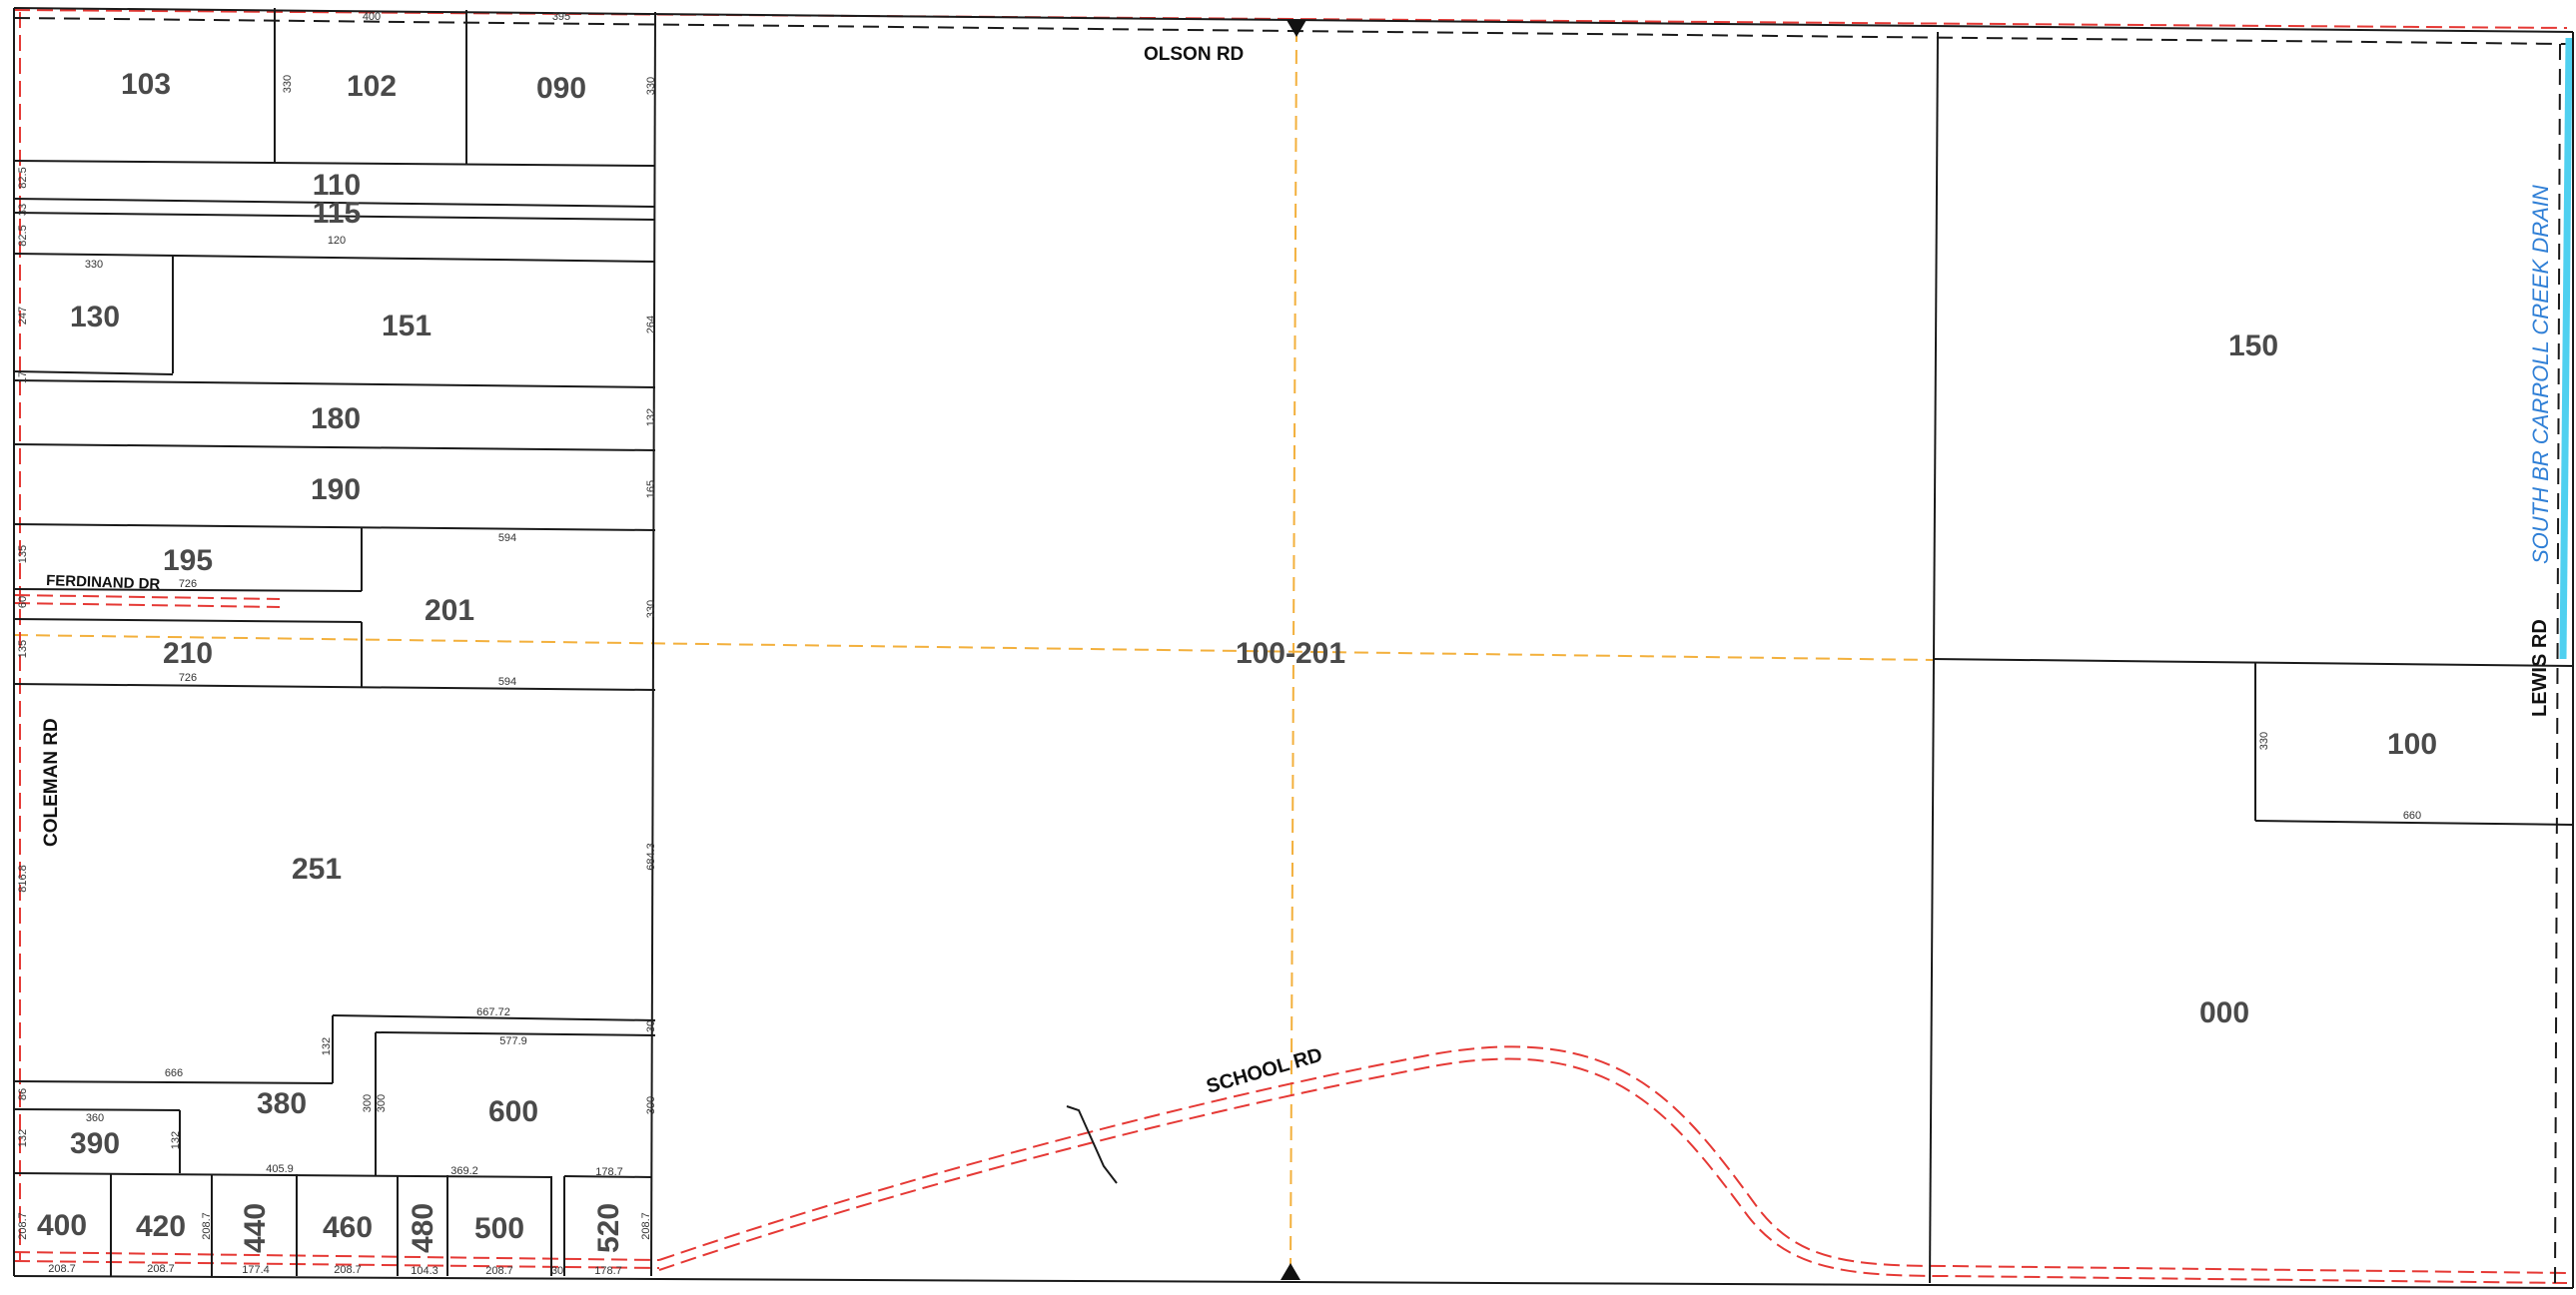 The width and height of the screenshot is (2576, 1295). I want to click on dimension-label: 667.72, so click(493, 1012).